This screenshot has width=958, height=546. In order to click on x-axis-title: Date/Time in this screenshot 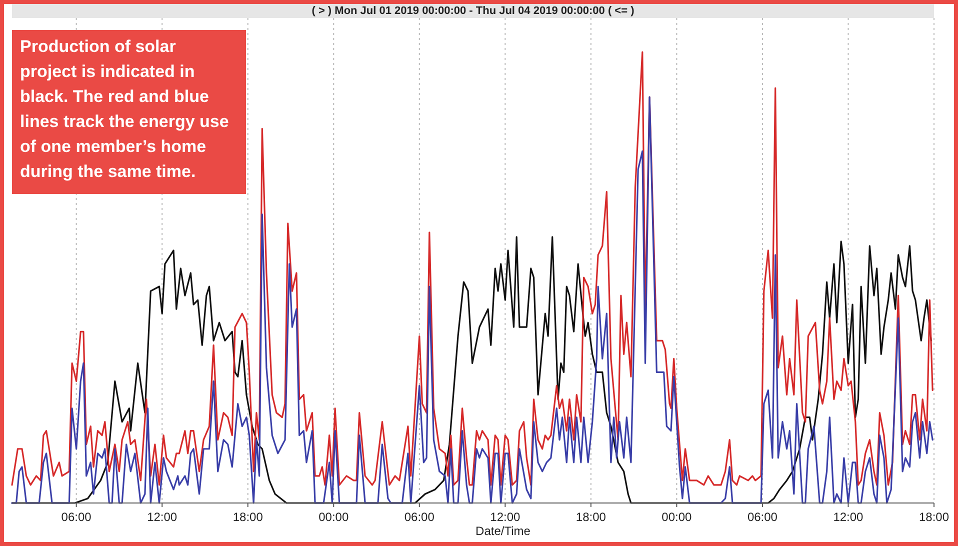, I will do `click(503, 531)`.